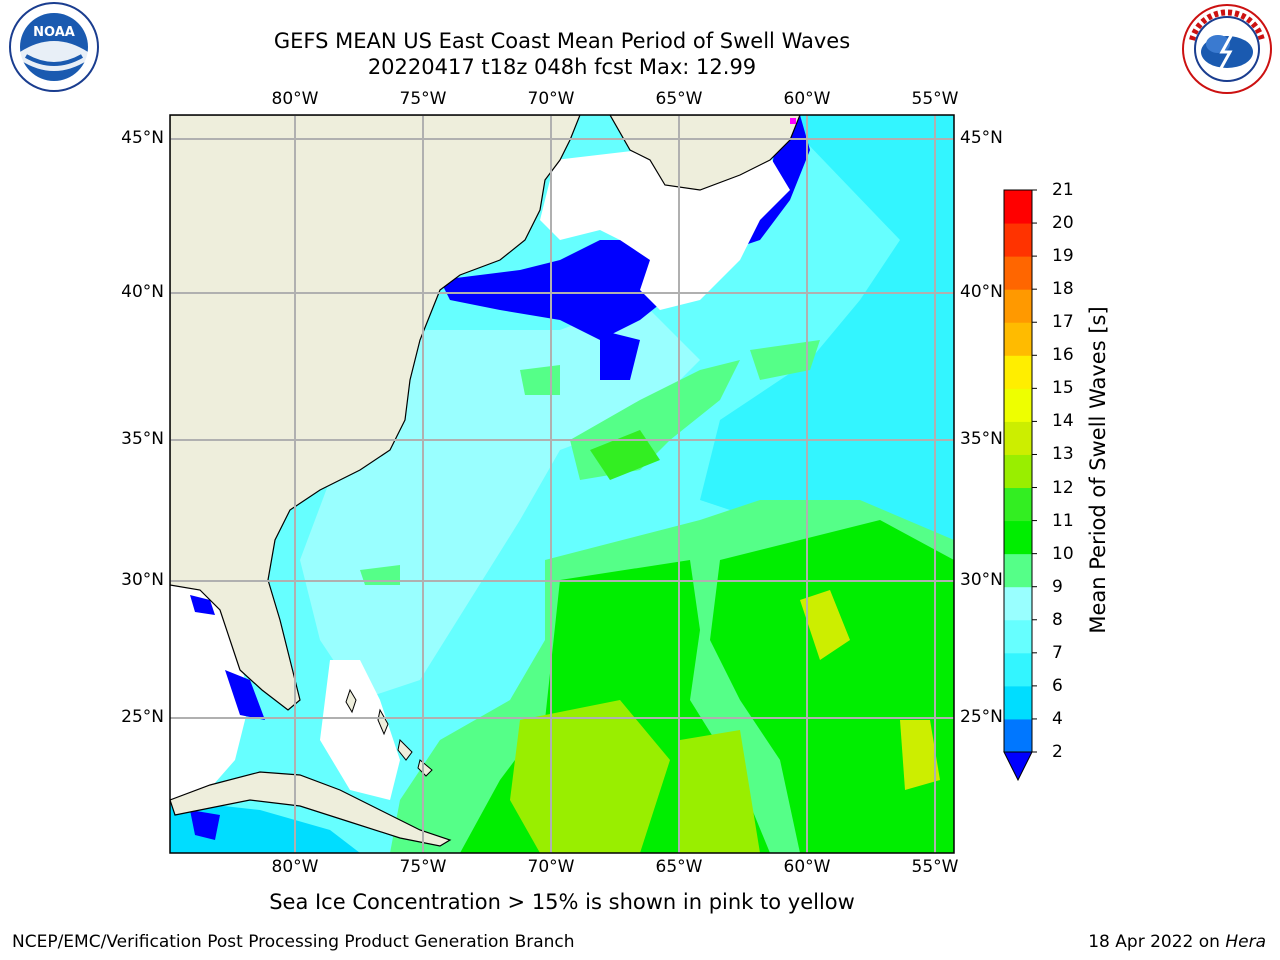 The image size is (1280, 960). I want to click on lat-label-right: 35°N, so click(981, 439).